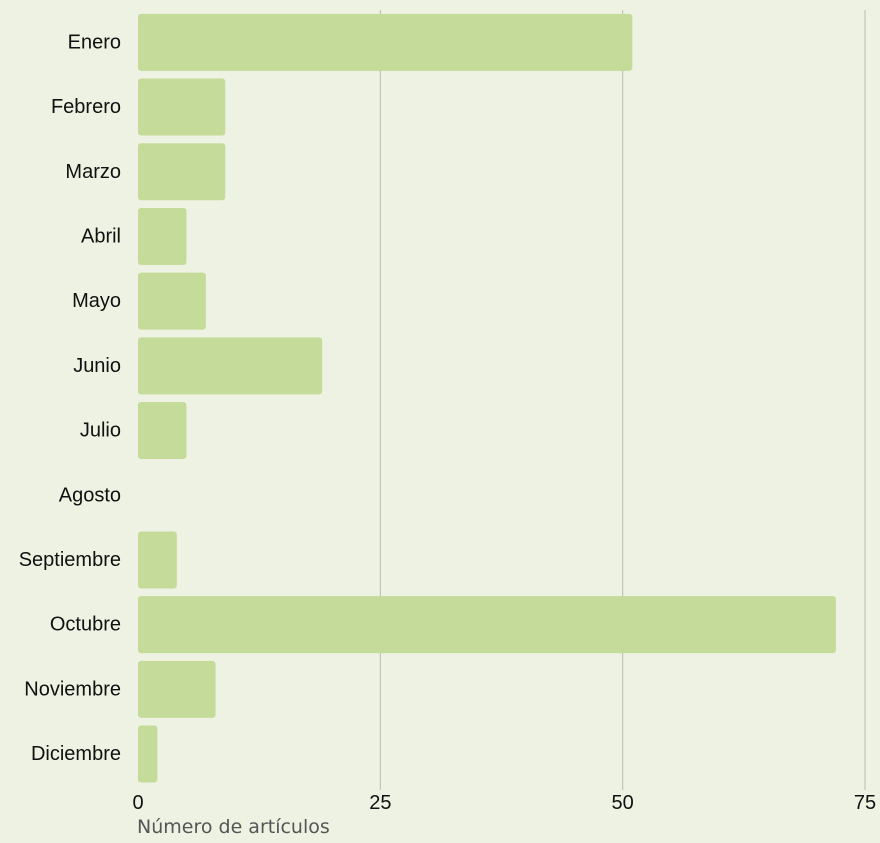 The image size is (880, 843). What do you see at coordinates (380, 803) in the screenshot?
I see `x-tick-label: 25` at bounding box center [380, 803].